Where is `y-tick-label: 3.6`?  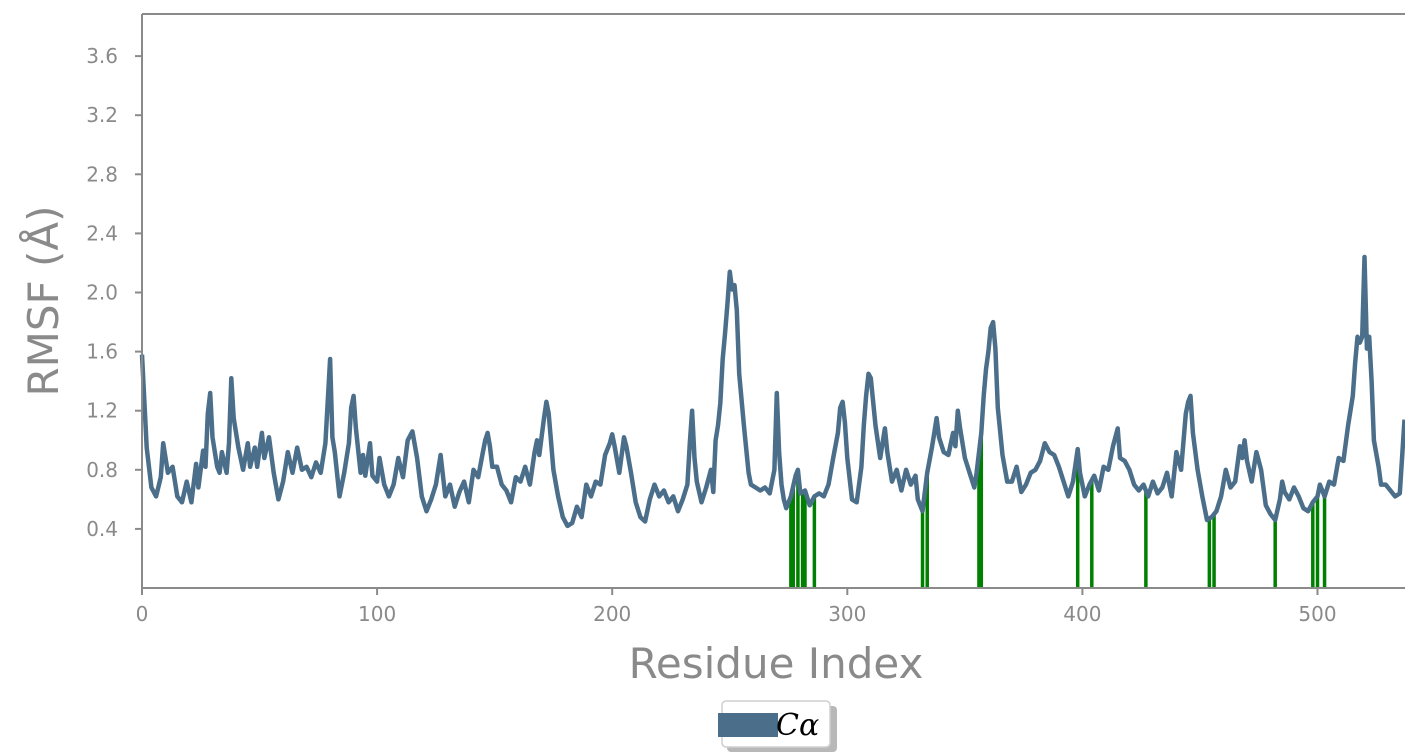 y-tick-label: 3.6 is located at coordinates (102, 56).